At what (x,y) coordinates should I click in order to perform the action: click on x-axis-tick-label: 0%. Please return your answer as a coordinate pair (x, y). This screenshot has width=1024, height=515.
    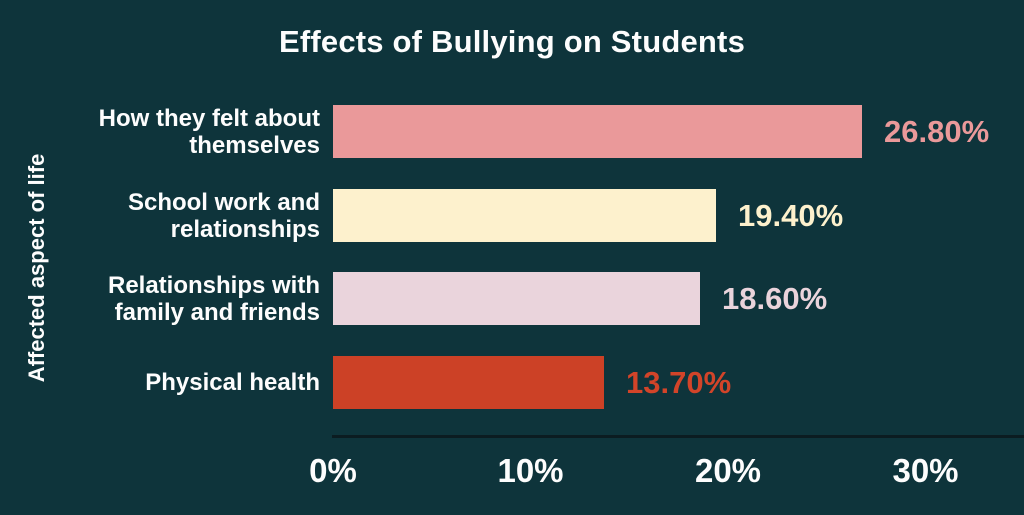
    Looking at the image, I should click on (333, 470).